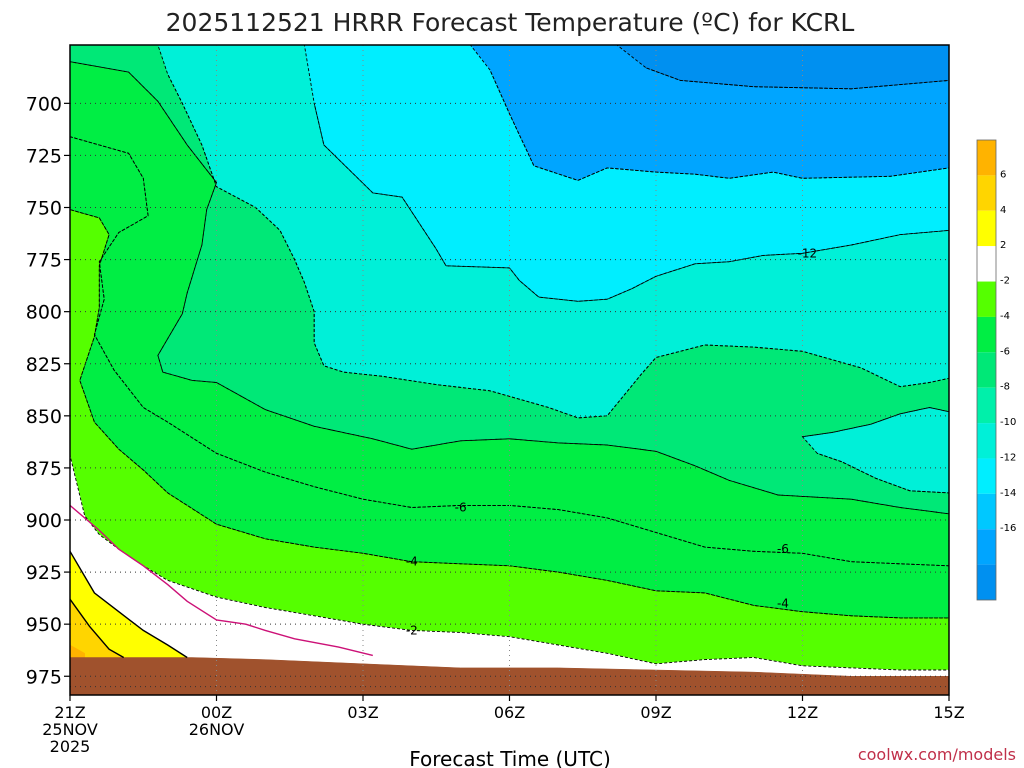 The image size is (1024, 768). What do you see at coordinates (48, 390) in the screenshot?
I see `y-axis: 700 725 750 775 800 825 850 875 900 925 950 975` at bounding box center [48, 390].